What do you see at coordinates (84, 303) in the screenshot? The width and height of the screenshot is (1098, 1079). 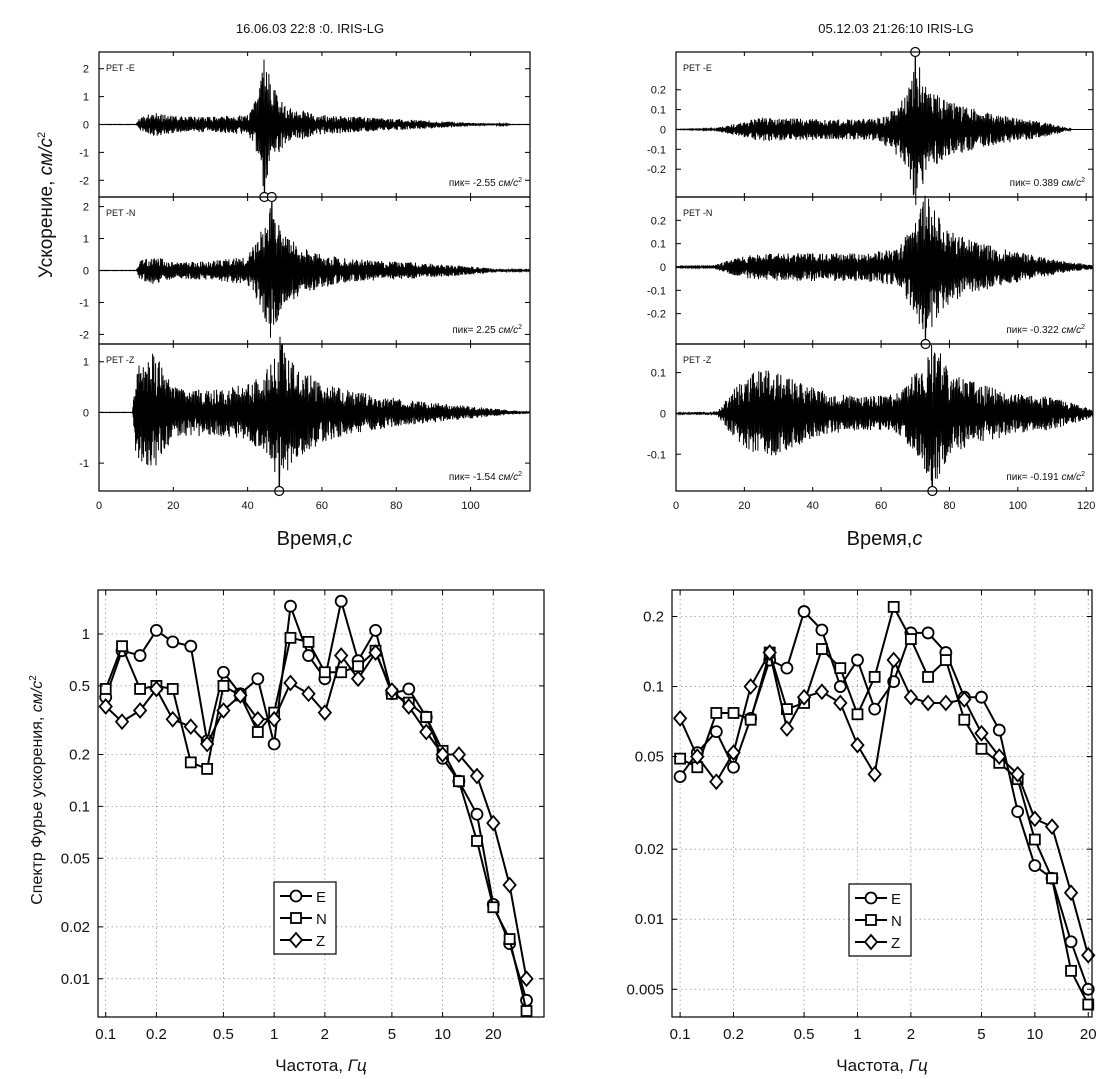 I see `y-tick-label: -1` at bounding box center [84, 303].